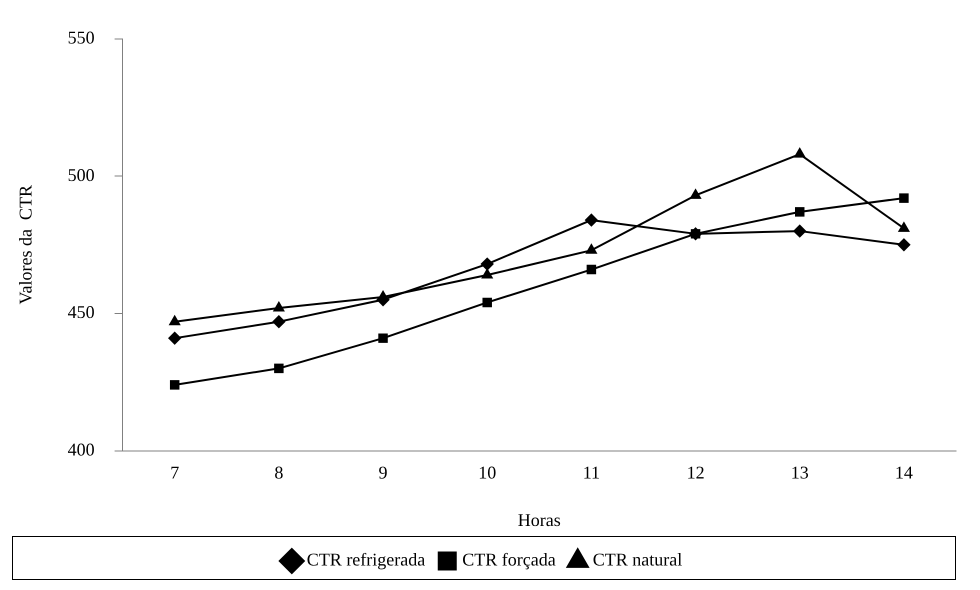 This screenshot has height=590, width=980. What do you see at coordinates (637, 560) in the screenshot?
I see `legend-label: CTR natural` at bounding box center [637, 560].